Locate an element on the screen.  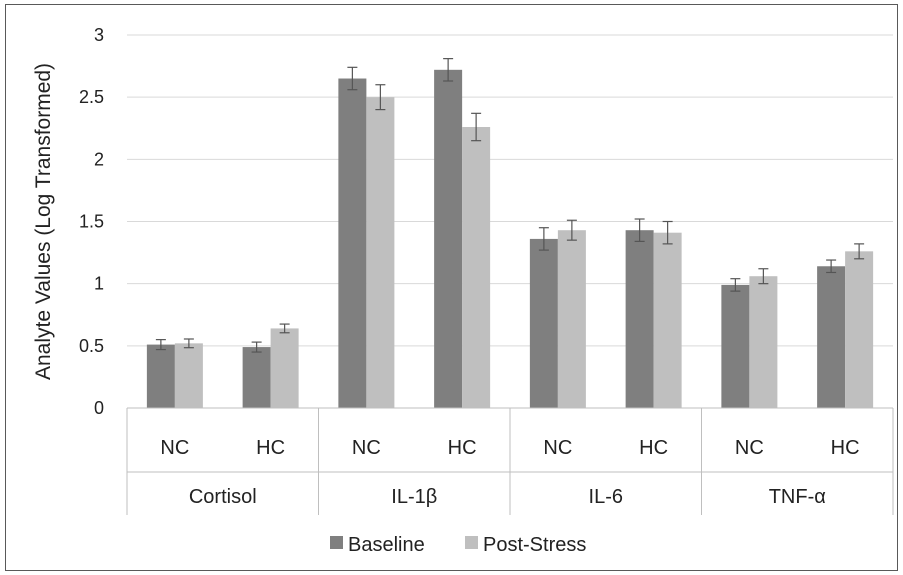
x-group-label: TNF-α is located at coordinates (797, 497).